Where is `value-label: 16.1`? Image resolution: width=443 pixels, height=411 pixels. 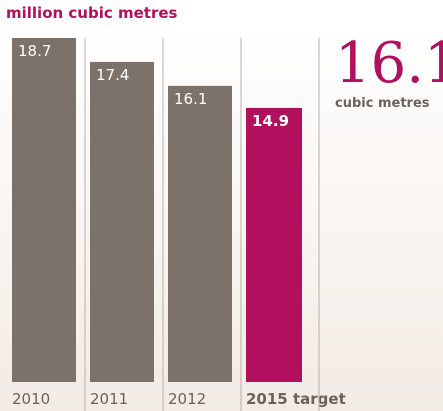
value-label: 16.1 is located at coordinates (190, 99).